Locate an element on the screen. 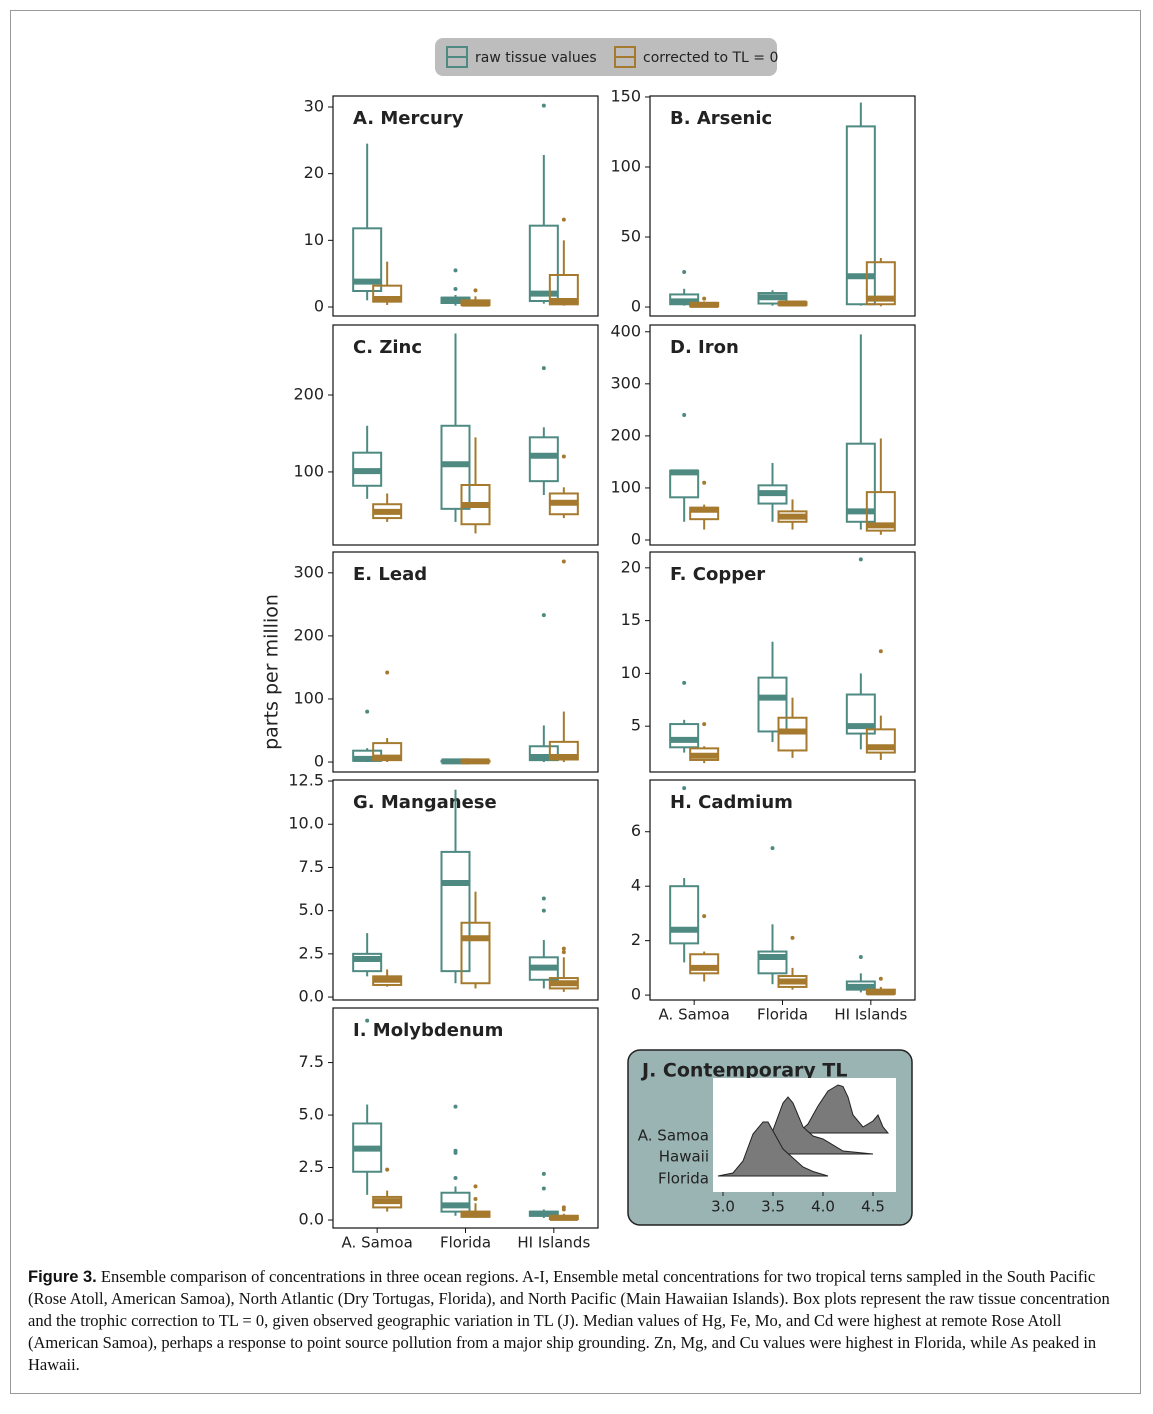 Image resolution: width=1153 pixels, height=1414 pixels. y-tick-label: 15 is located at coordinates (631, 619).